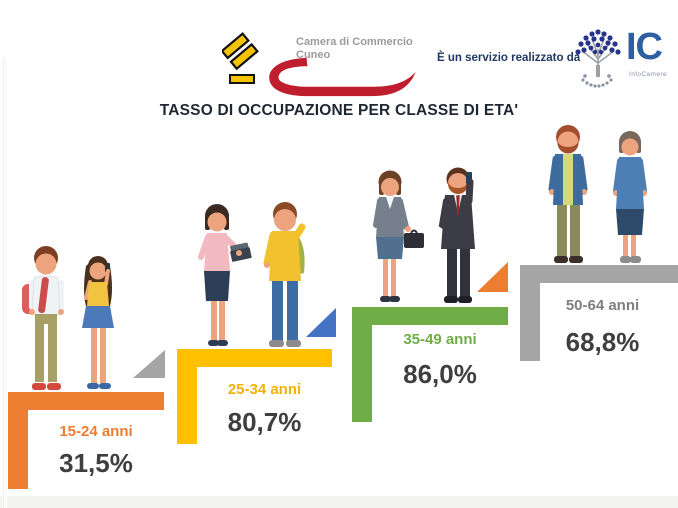  Describe the element at coordinates (98, 322) in the screenshot. I see `young-woman-figure` at that location.